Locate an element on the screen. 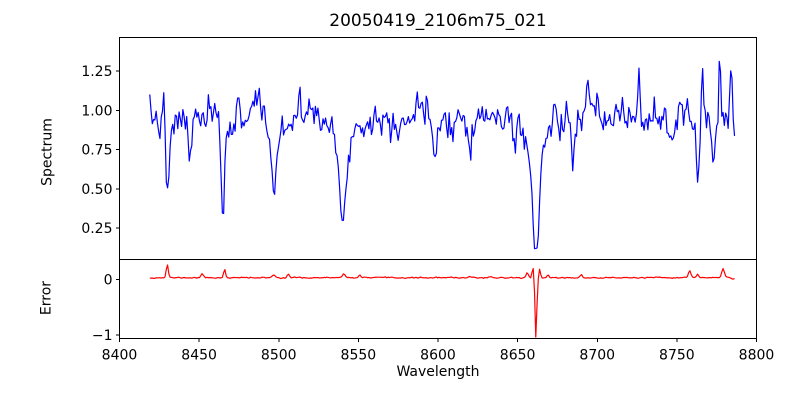 The width and height of the screenshot is (800, 400). x-tick-label: 8800 is located at coordinates (757, 356).